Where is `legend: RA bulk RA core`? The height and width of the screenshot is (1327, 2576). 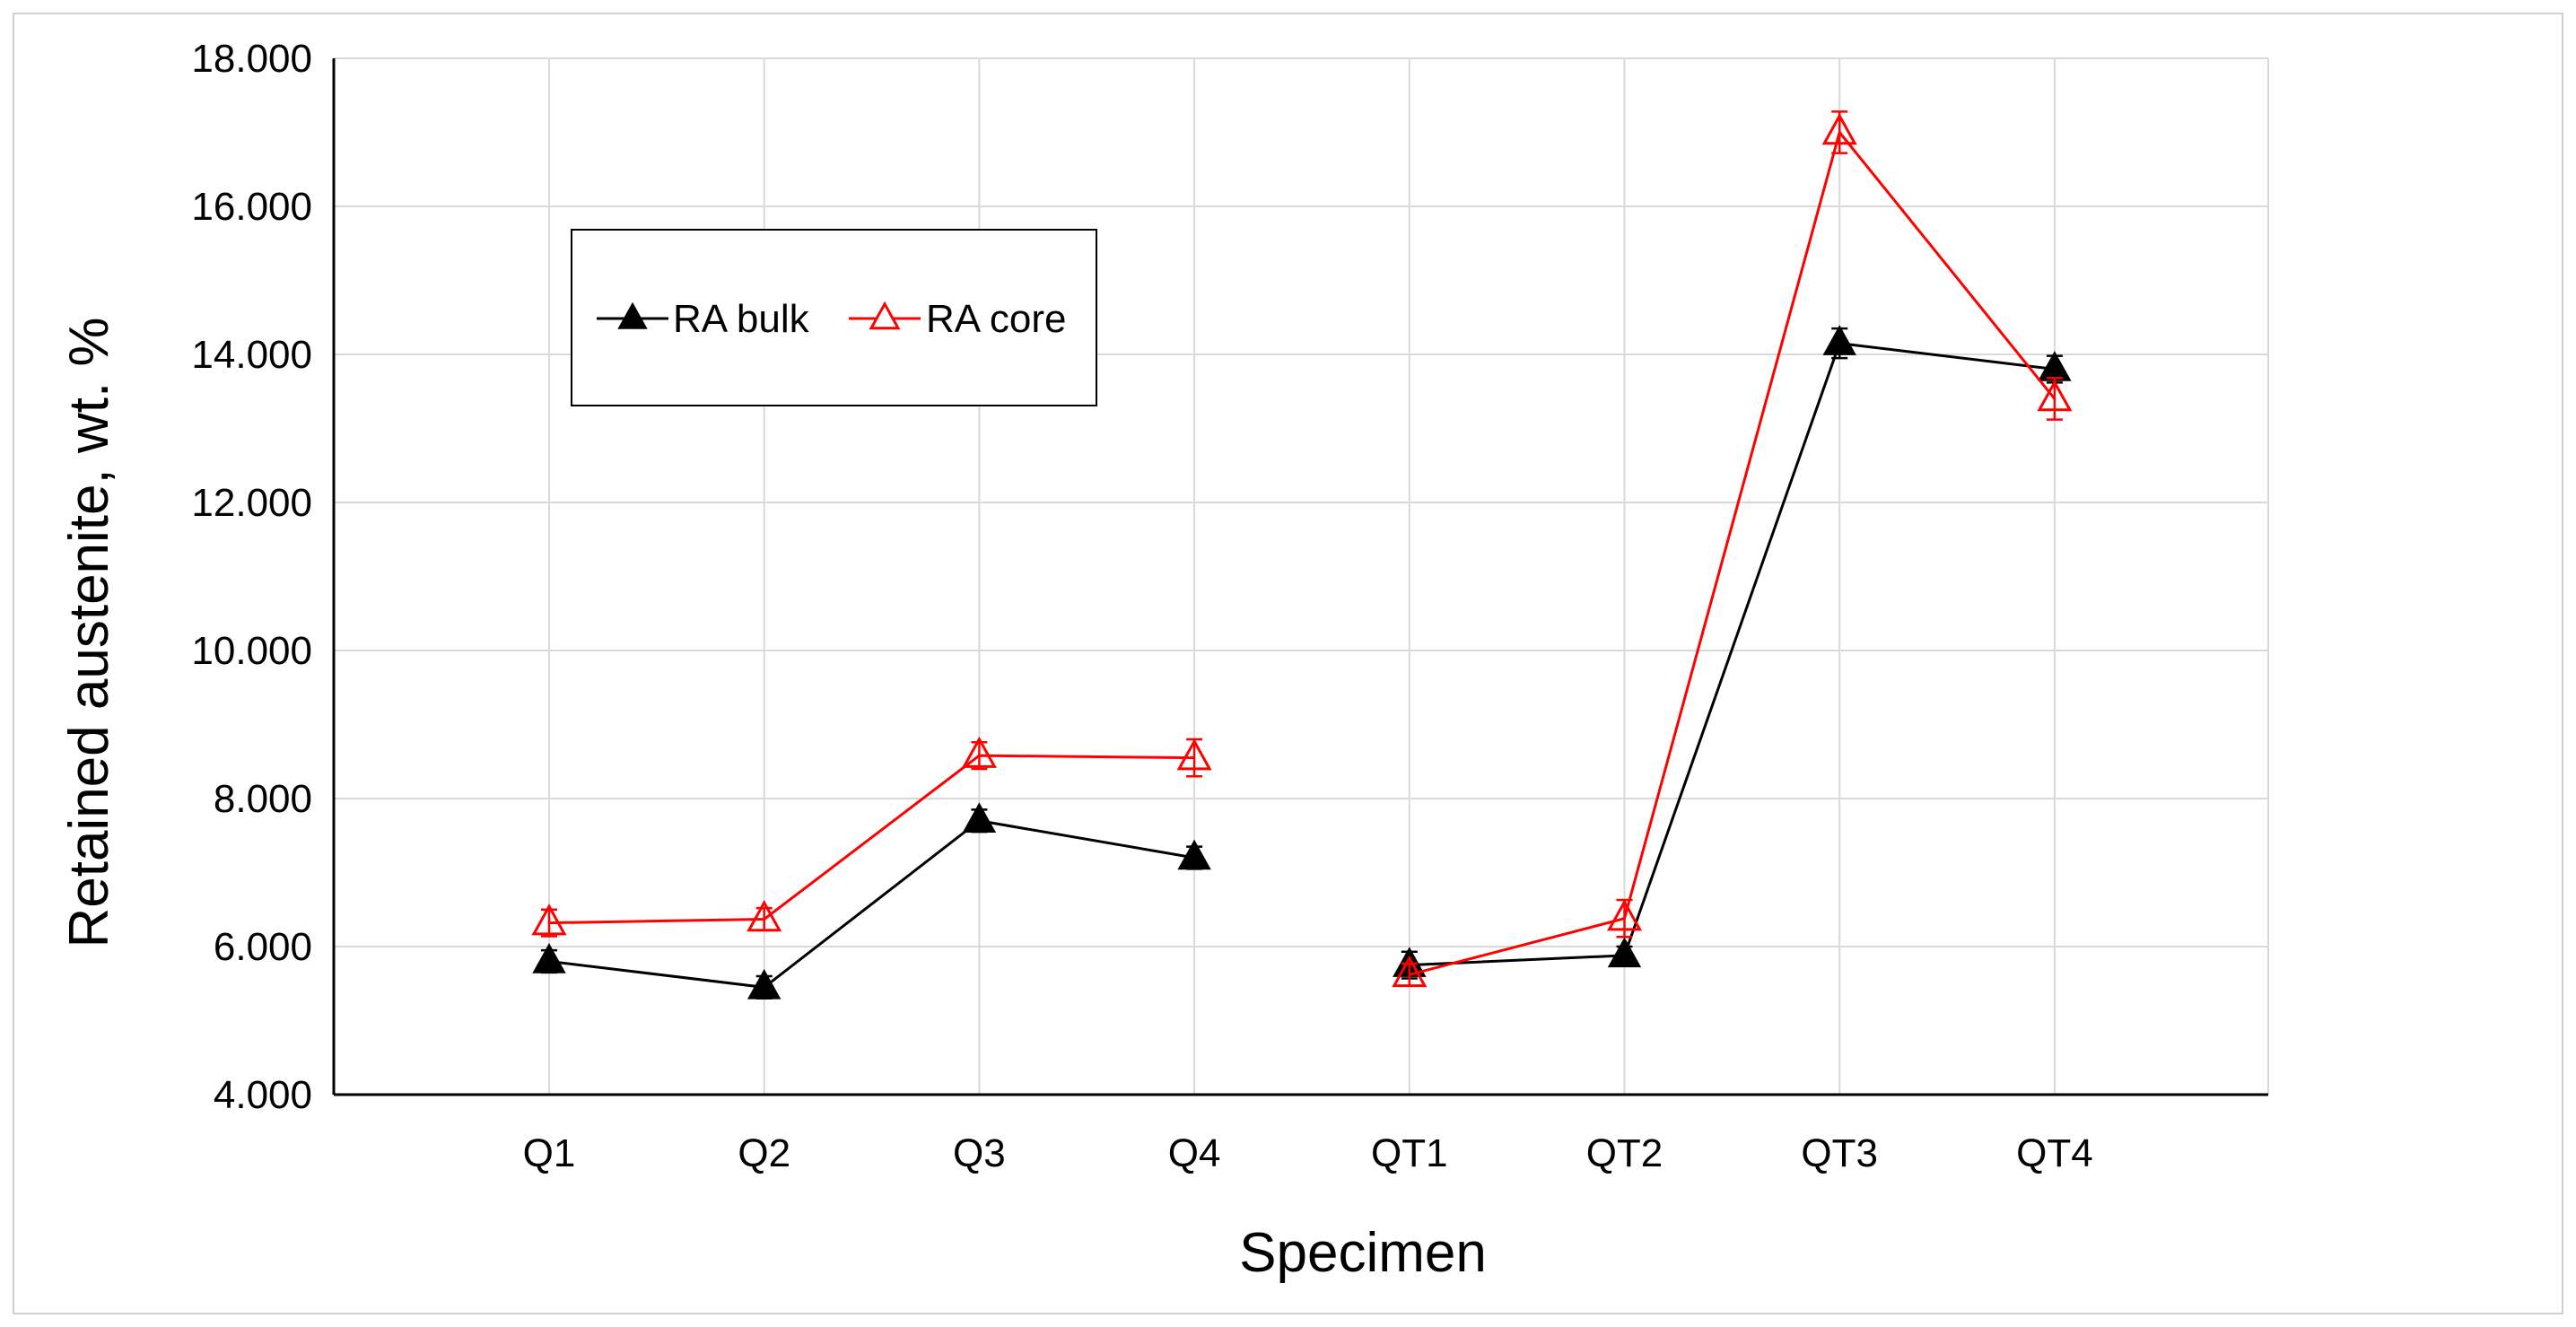 legend: RA bulk RA core is located at coordinates (834, 317).